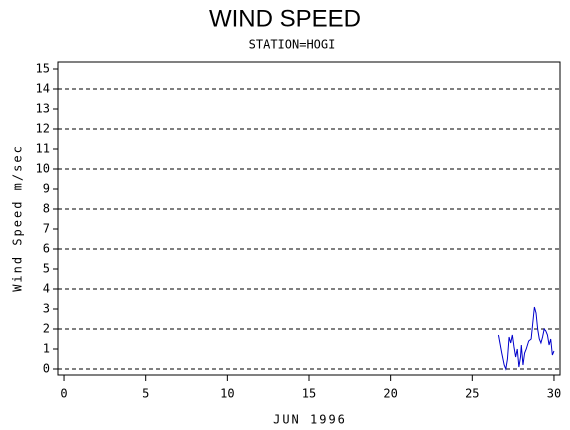 This screenshot has width=570, height=430. I want to click on y-tick-label: 9, so click(46, 189).